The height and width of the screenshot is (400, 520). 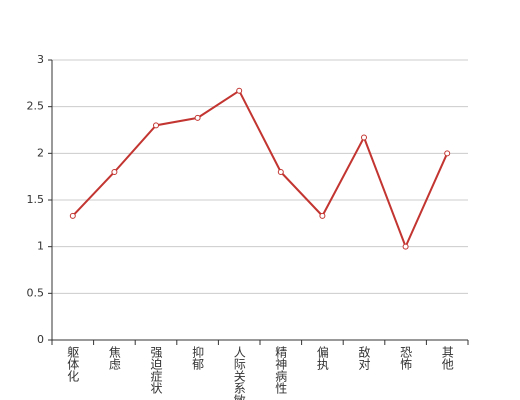 I want to click on x-tick-label: 敌对, so click(x=364, y=357).